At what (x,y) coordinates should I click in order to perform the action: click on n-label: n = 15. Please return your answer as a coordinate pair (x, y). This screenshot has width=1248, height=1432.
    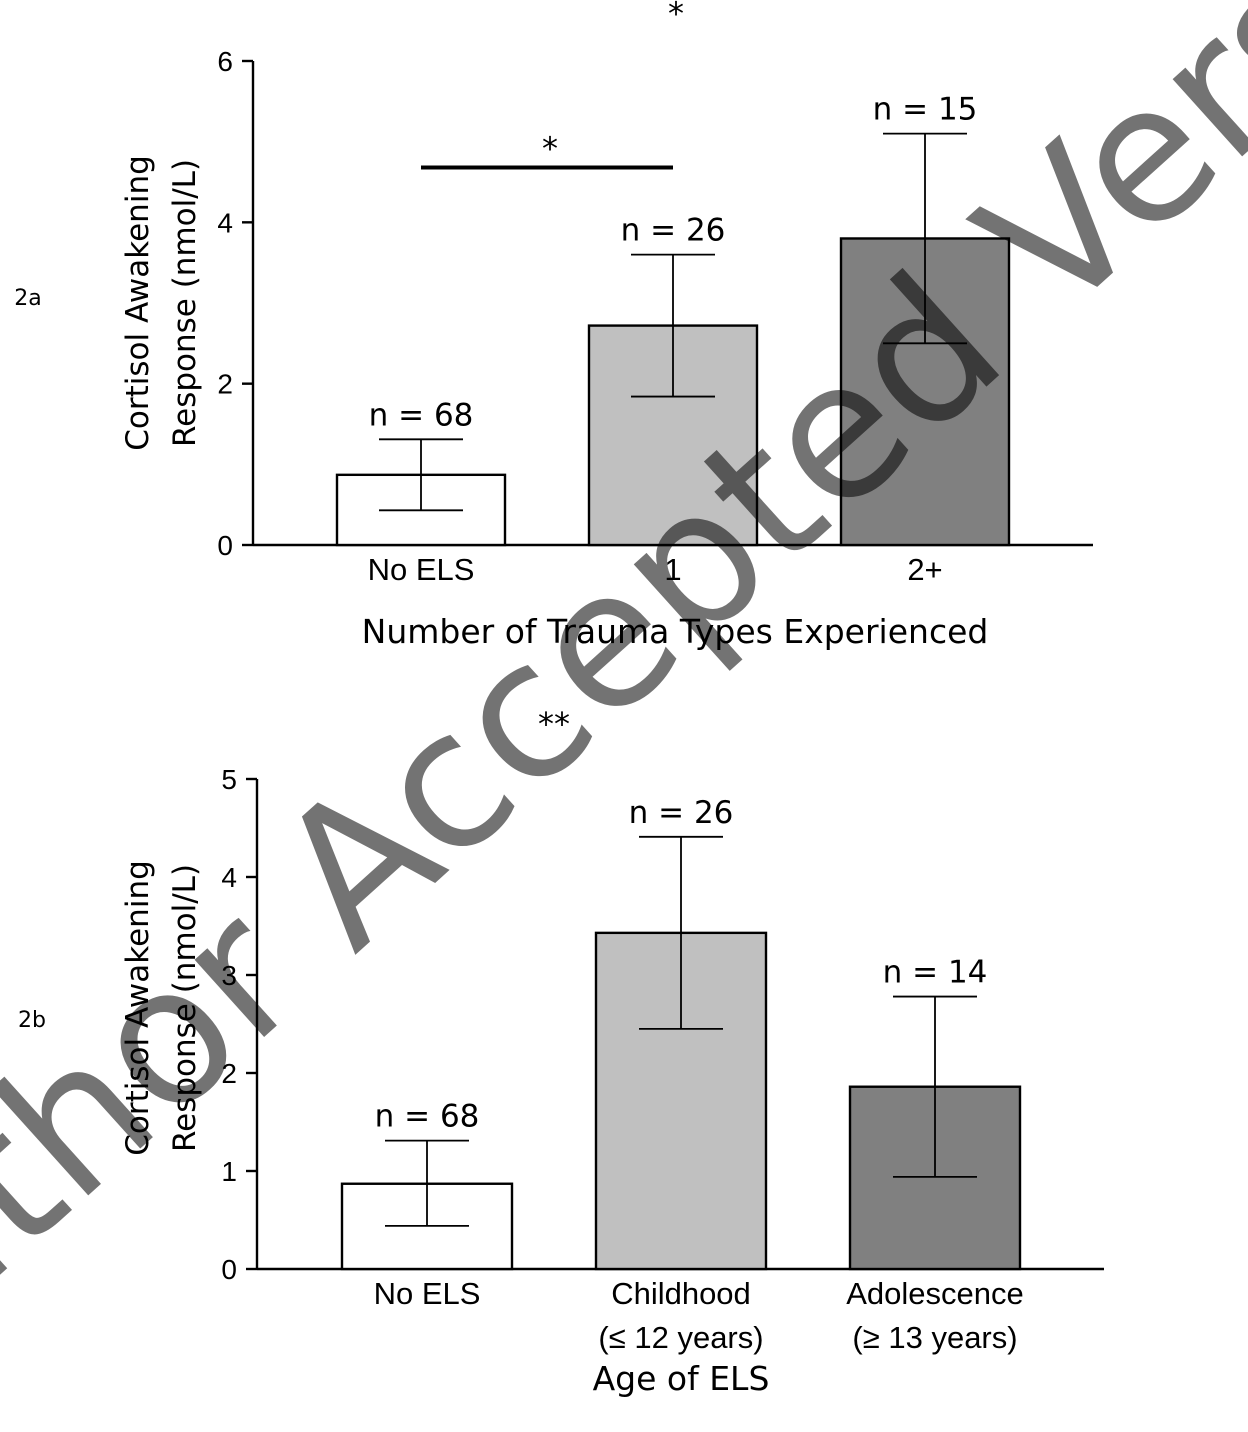
    Looking at the image, I should click on (925, 110).